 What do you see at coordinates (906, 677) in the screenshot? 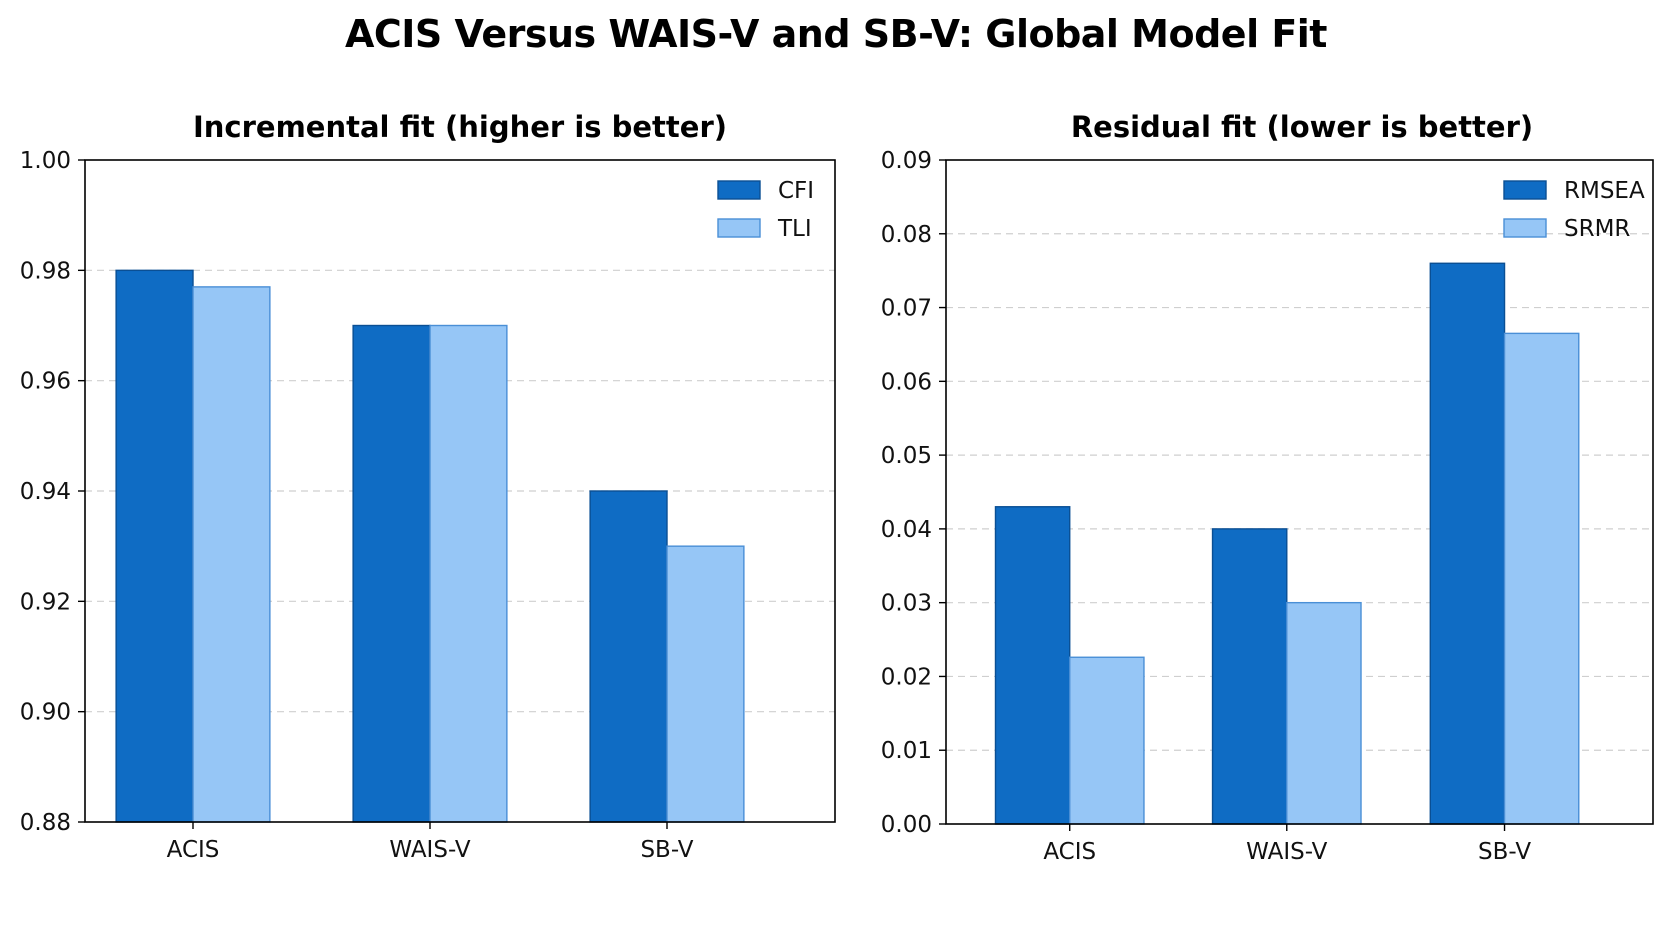
I see `y-tick-label: 0.02` at bounding box center [906, 677].